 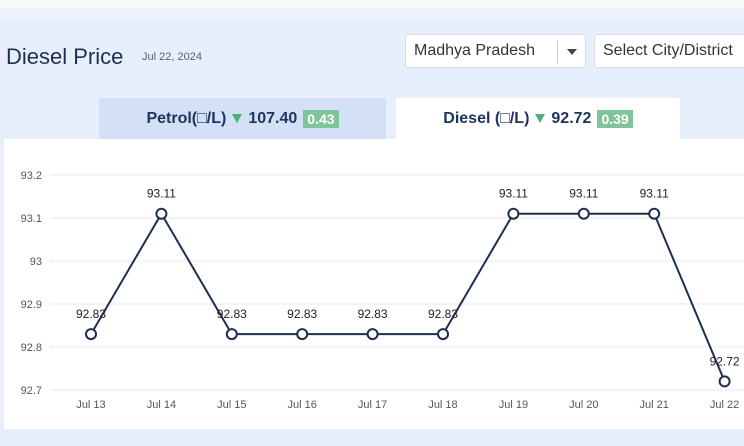 What do you see at coordinates (583, 405) in the screenshot?
I see `x-tick-label: Jul 20` at bounding box center [583, 405].